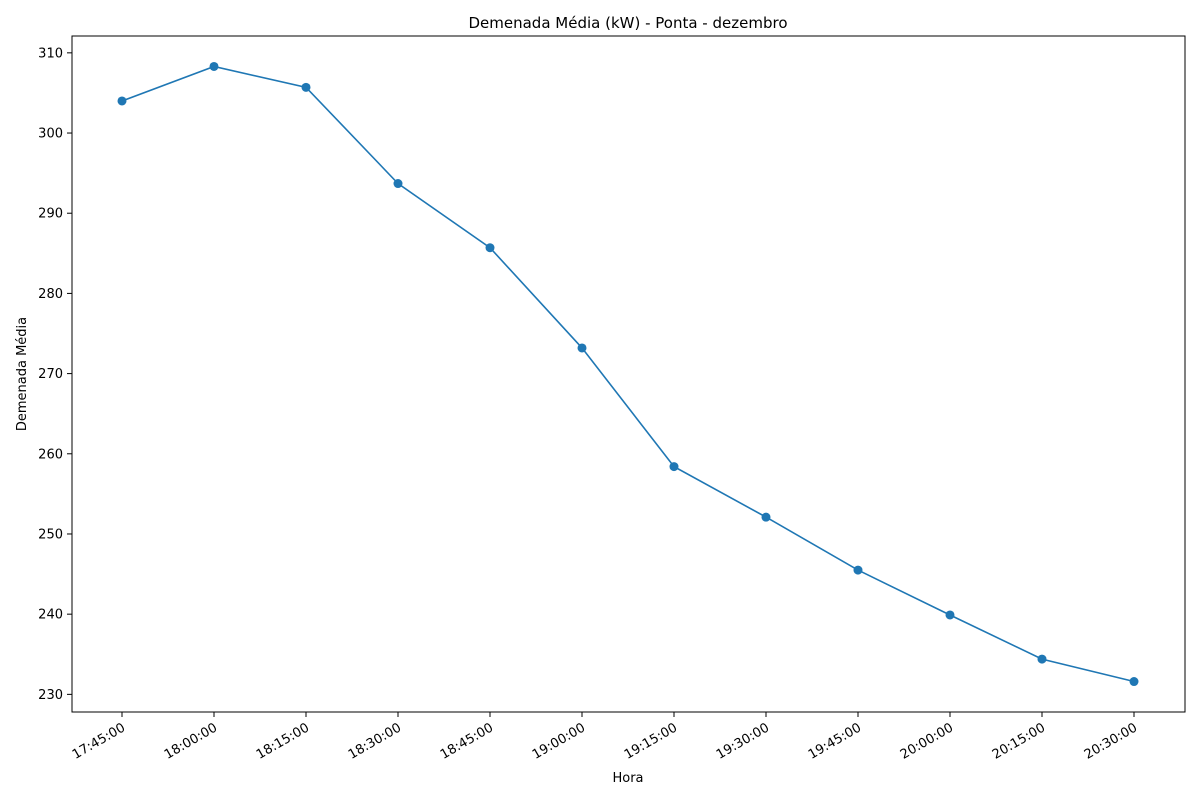 The width and height of the screenshot is (1200, 800). I want to click on y-tick-label: 250, so click(50, 534).